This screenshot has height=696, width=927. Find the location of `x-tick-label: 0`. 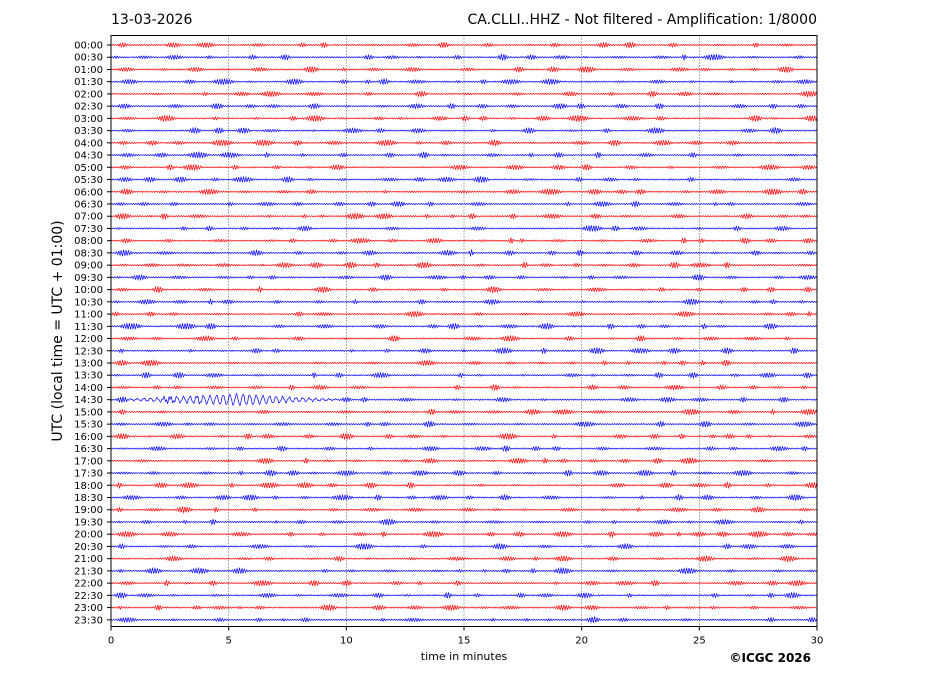

x-tick-label: 0 is located at coordinates (111, 641).